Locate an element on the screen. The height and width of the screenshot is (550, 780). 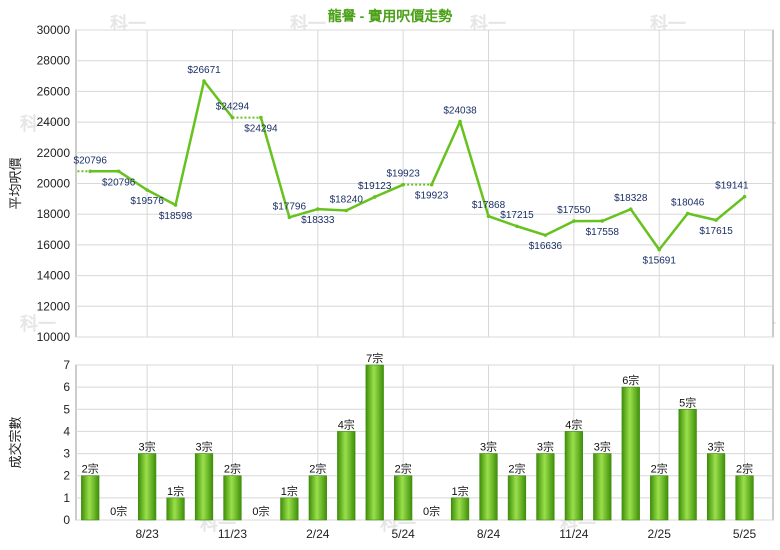
x-tick-label: 8/23 is located at coordinates (147, 534).